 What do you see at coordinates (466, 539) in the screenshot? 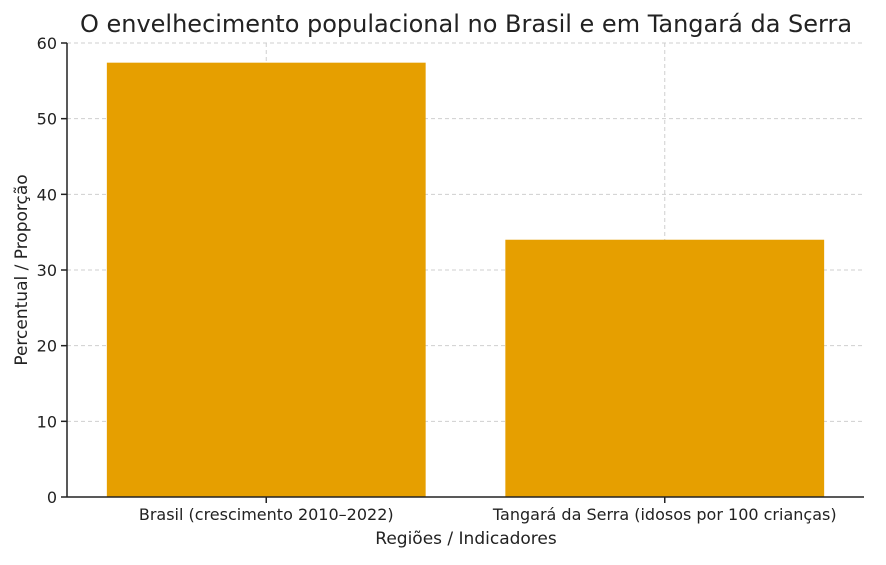
I see `x-axis-label: Regiões / Indicadores` at bounding box center [466, 539].